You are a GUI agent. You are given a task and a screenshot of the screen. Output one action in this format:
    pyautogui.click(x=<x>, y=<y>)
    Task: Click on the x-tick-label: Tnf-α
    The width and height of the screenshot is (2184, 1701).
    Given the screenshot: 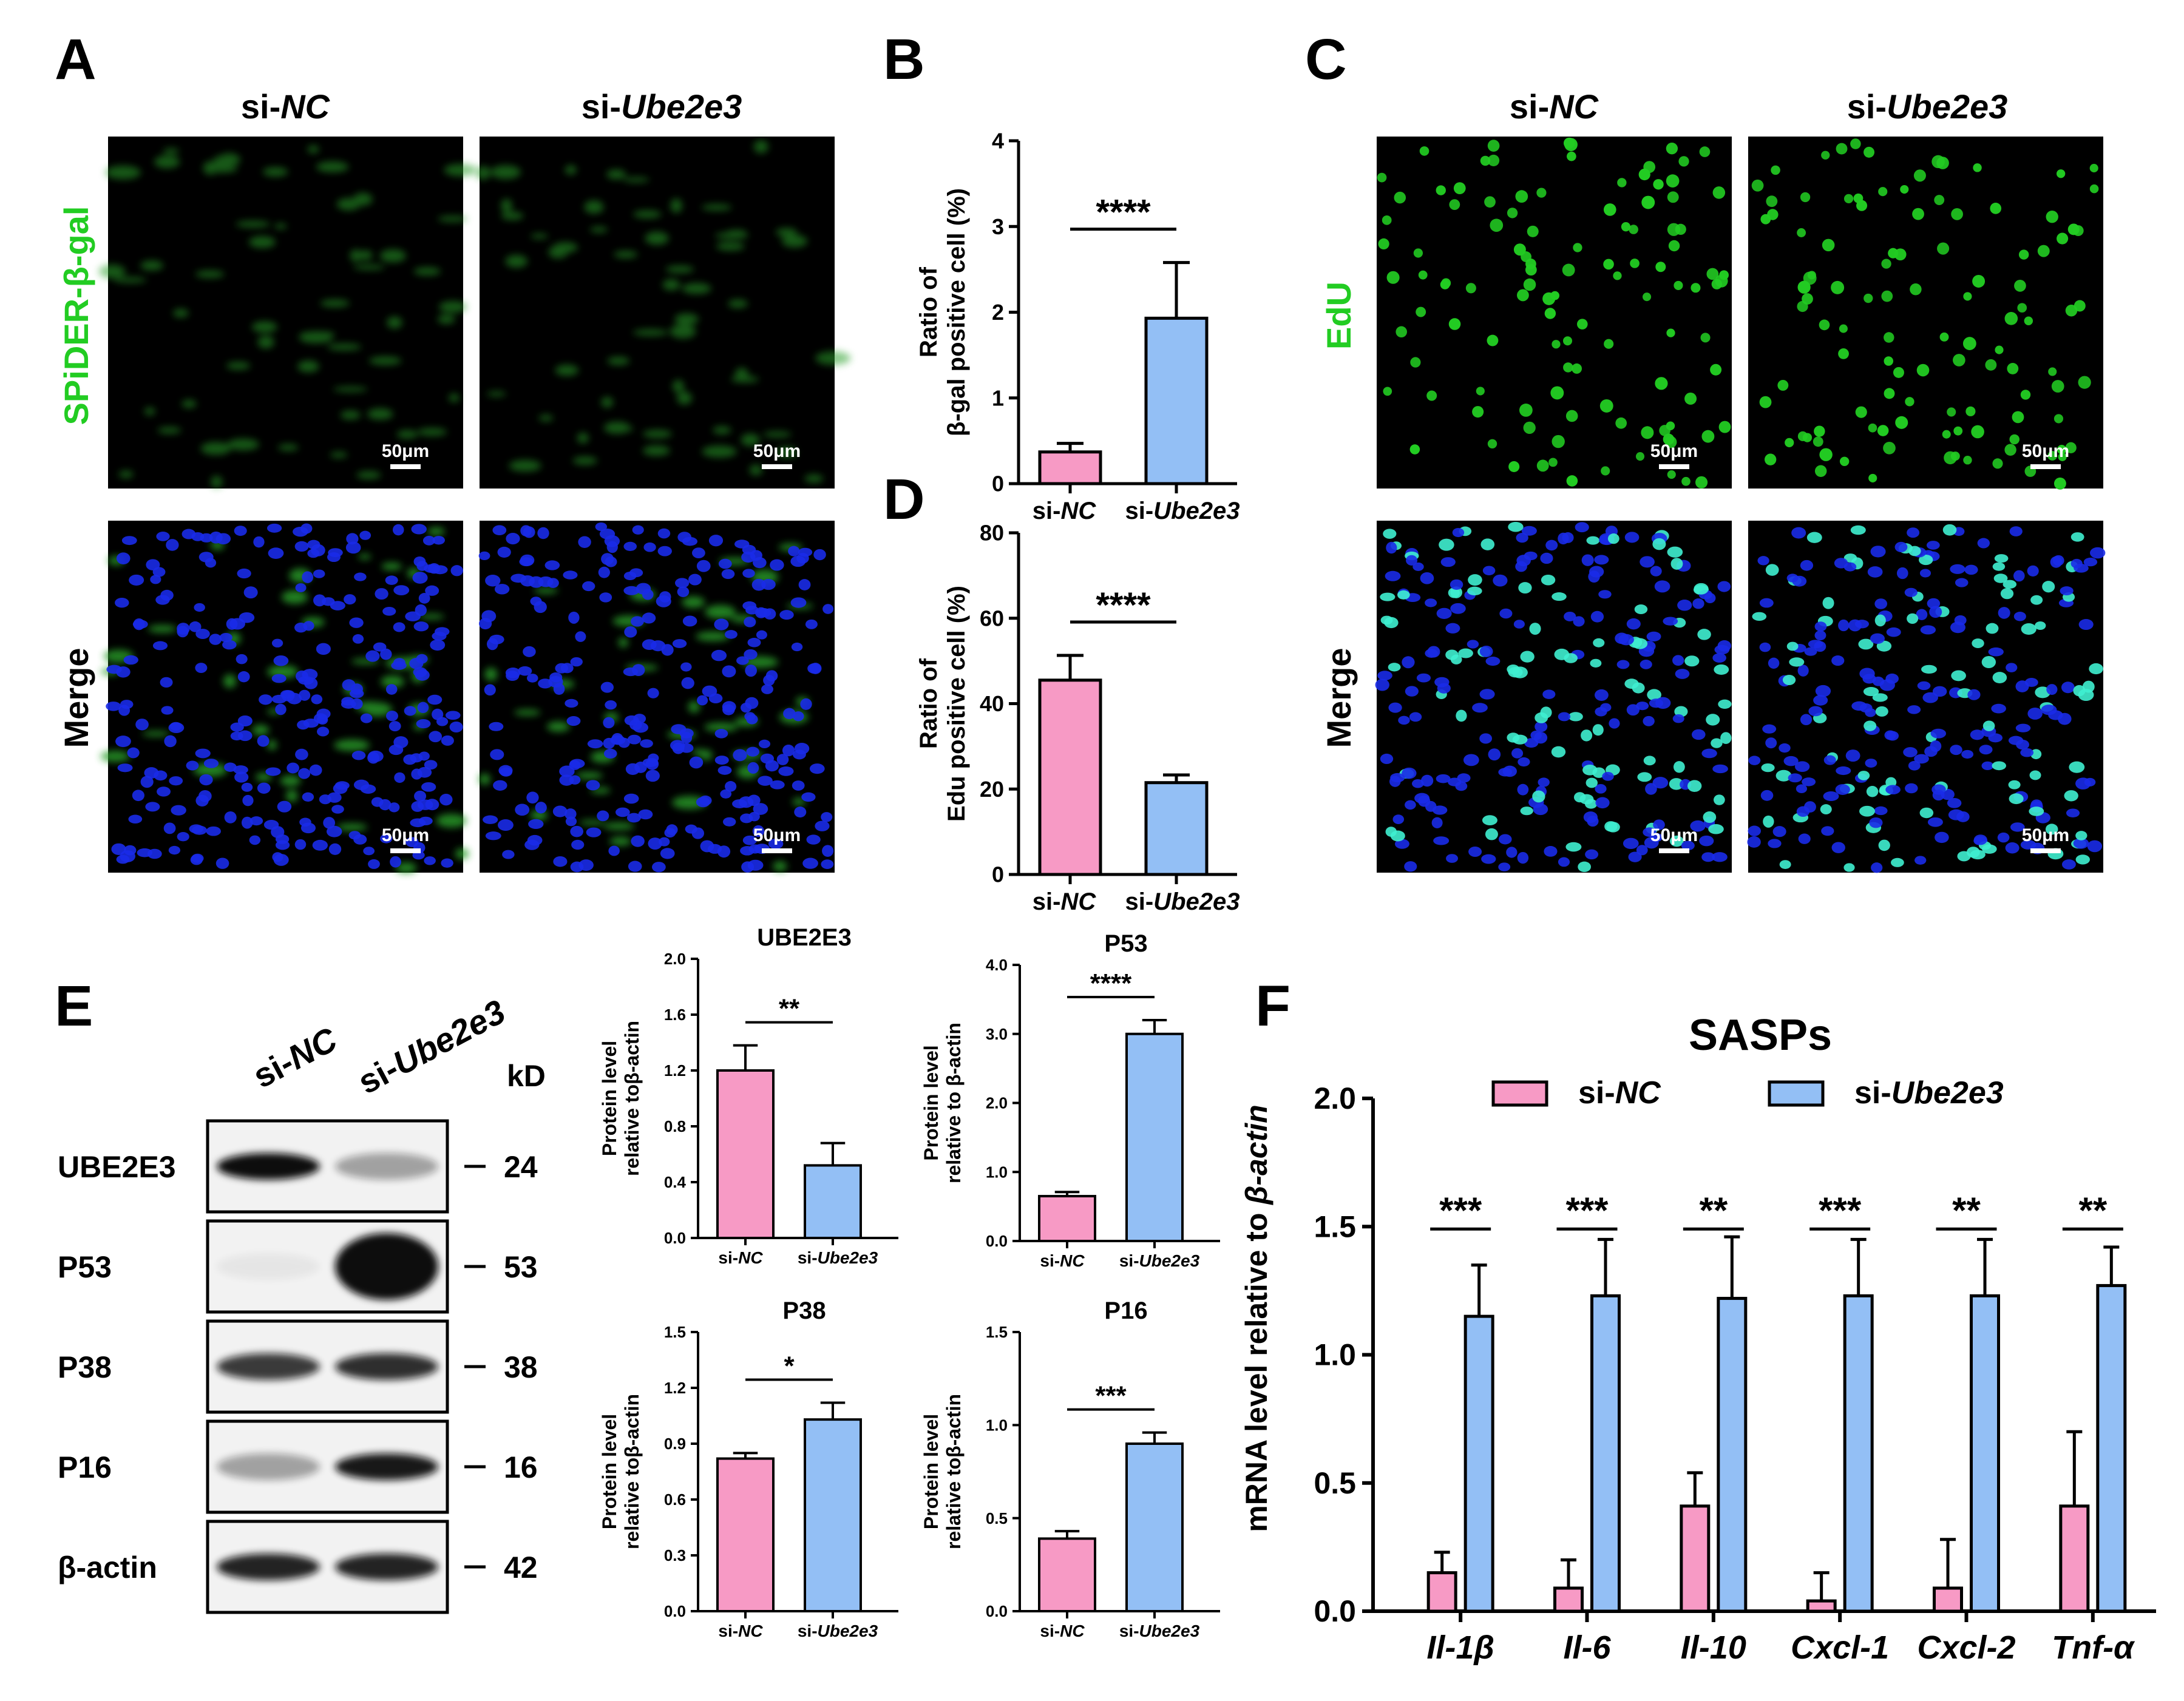 What is the action you would take?
    pyautogui.click(x=2093, y=1647)
    